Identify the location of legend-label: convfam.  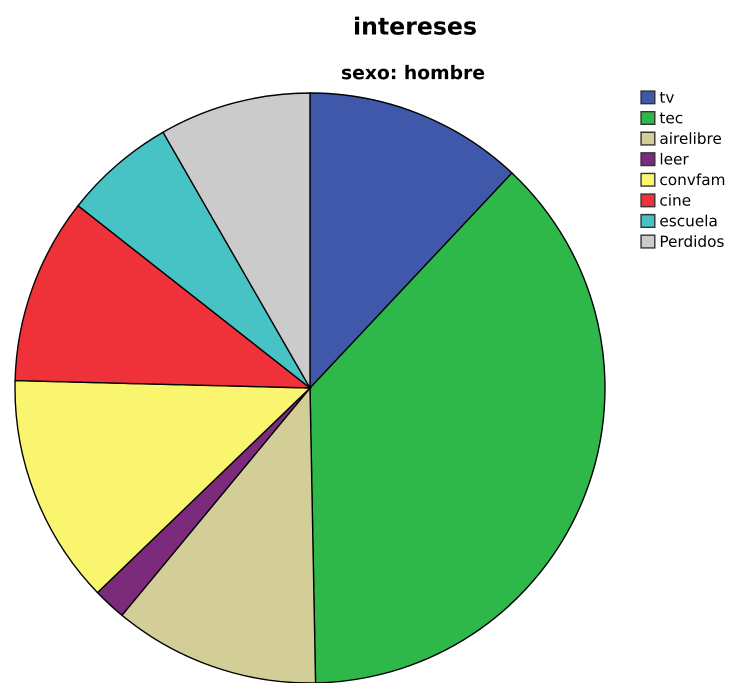
(692, 179).